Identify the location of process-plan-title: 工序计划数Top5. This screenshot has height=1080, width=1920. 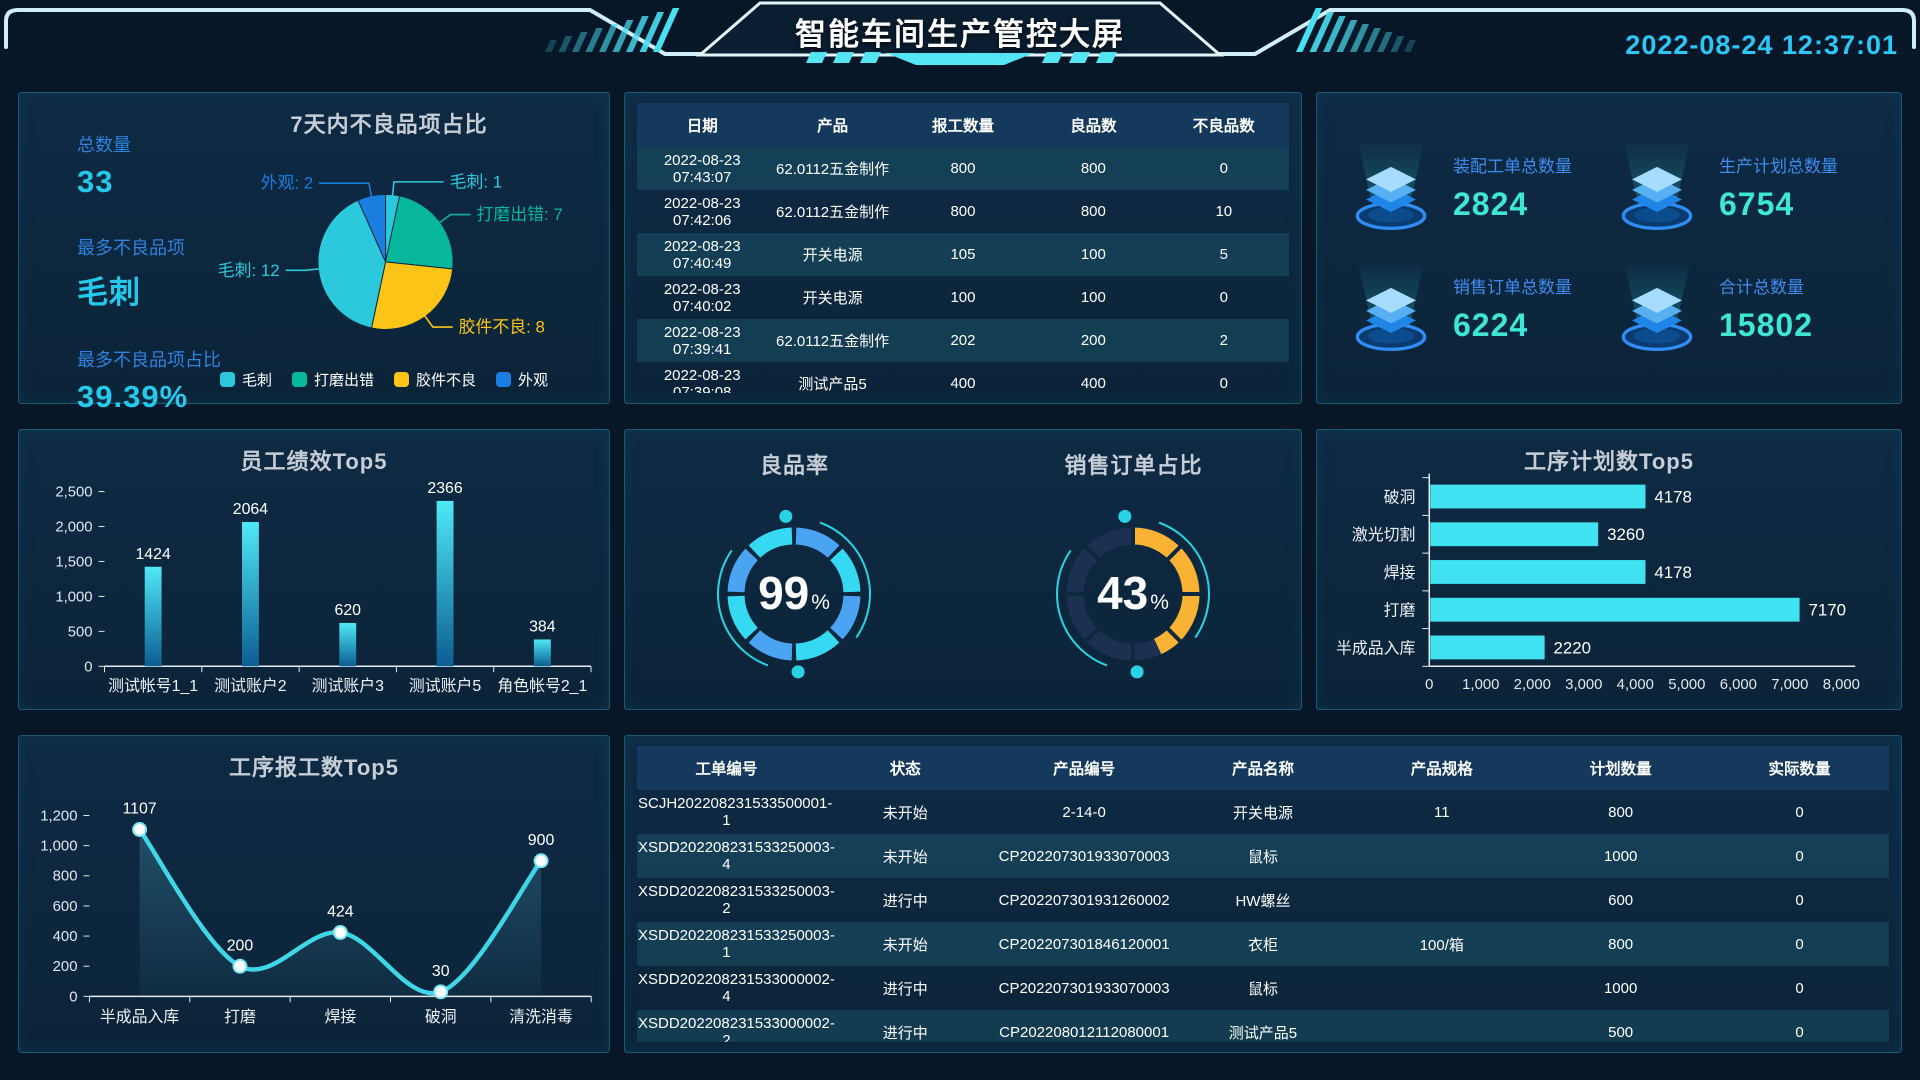
(1609, 461).